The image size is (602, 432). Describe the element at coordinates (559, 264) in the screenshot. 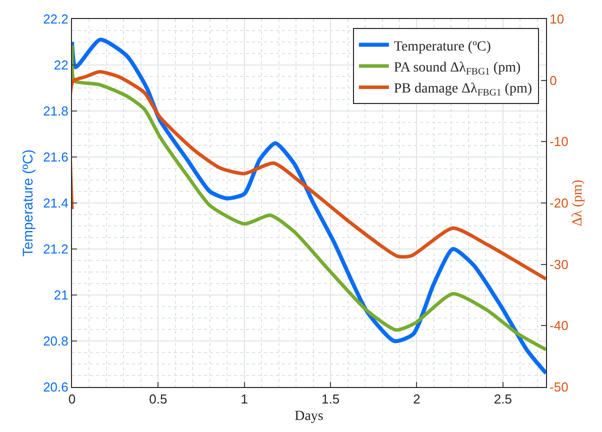

I see `y2-tick-label: -30` at that location.